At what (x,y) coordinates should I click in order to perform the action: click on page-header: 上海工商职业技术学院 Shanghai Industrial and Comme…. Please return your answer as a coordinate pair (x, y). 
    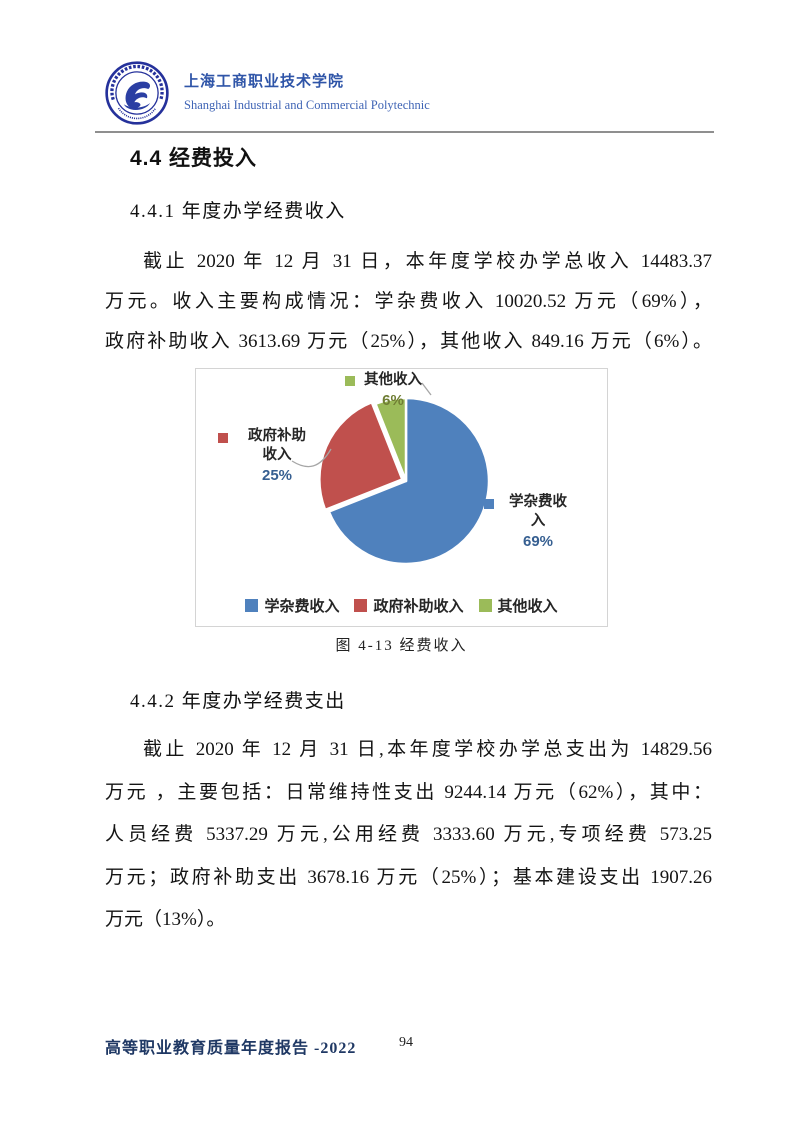
    Looking at the image, I should click on (267, 92).